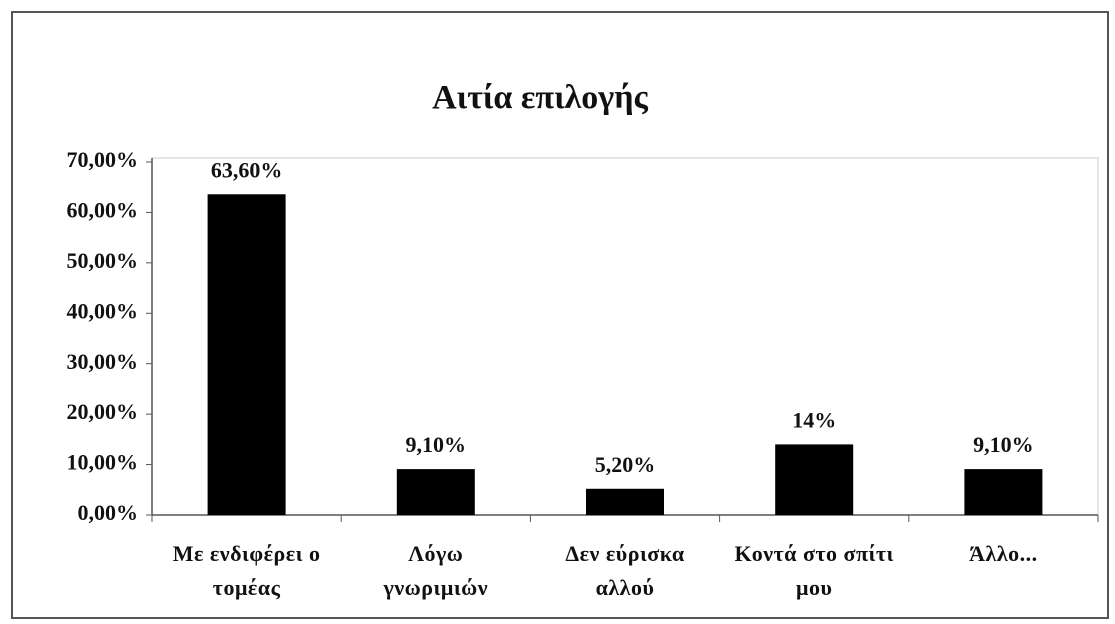  Describe the element at coordinates (103, 462) in the screenshot. I see `y-tick-label: 10,00%` at that location.